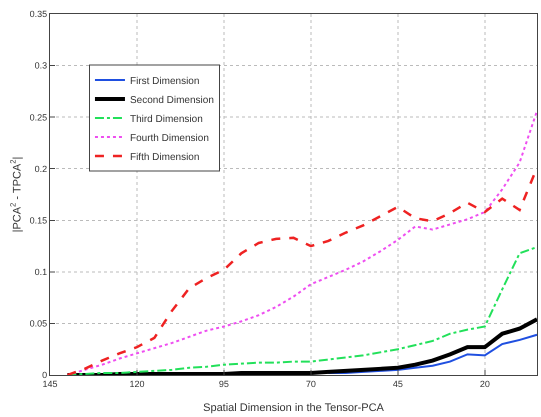 Image resolution: width=541 pixels, height=417 pixels. I want to click on x-tick-label: 145, so click(50, 383).